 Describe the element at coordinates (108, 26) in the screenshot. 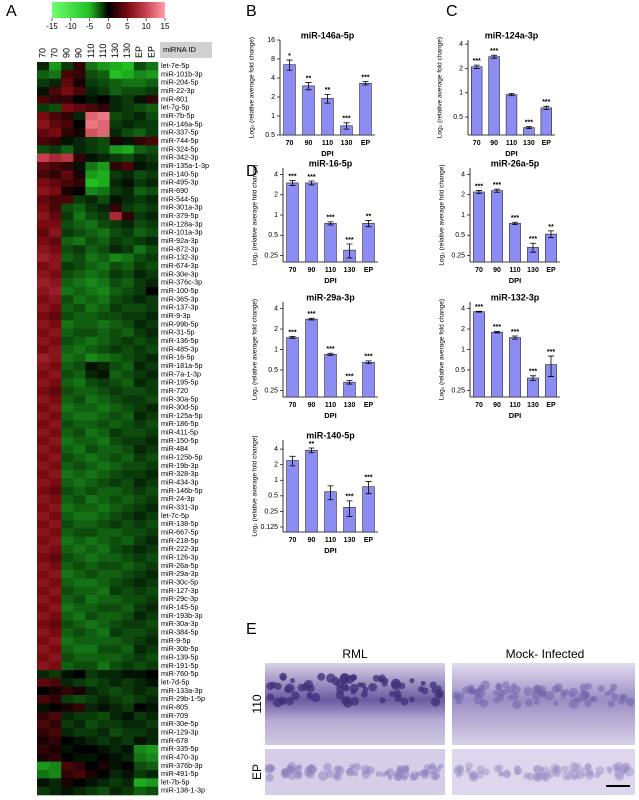

I see `colorbar-tick-label: 0` at that location.